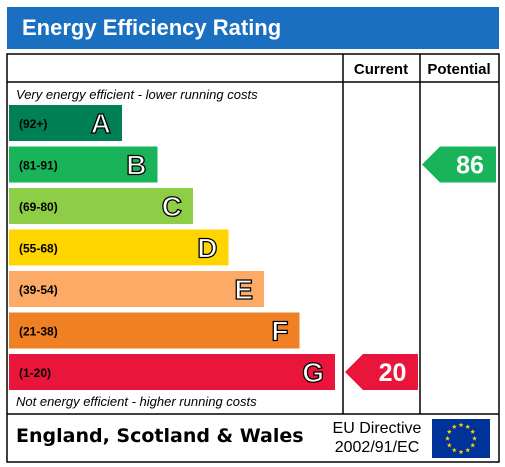  What do you see at coordinates (461, 438) in the screenshot?
I see `eu-stars` at bounding box center [461, 438].